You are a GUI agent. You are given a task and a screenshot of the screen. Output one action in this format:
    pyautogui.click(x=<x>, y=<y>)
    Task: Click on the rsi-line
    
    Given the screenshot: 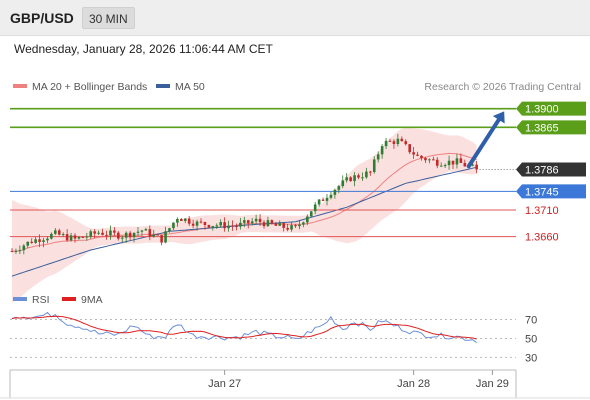 What is the action you would take?
    pyautogui.click(x=244, y=327)
    